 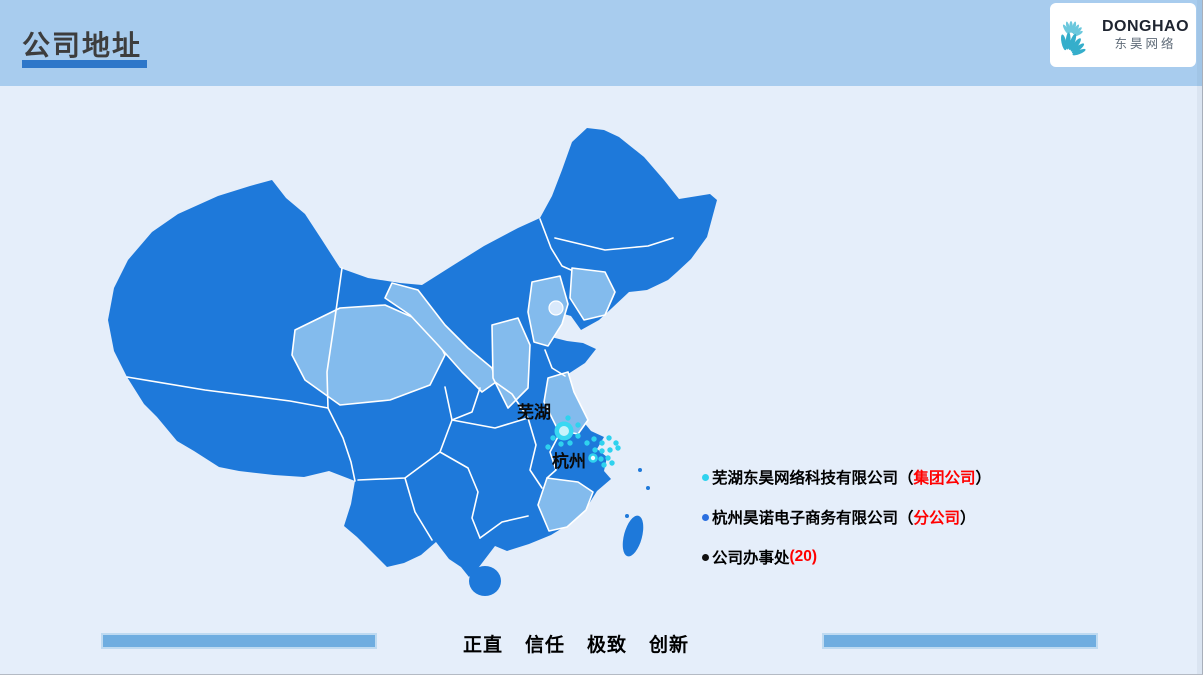 I want to click on office-bullet-icon, so click(x=705, y=557).